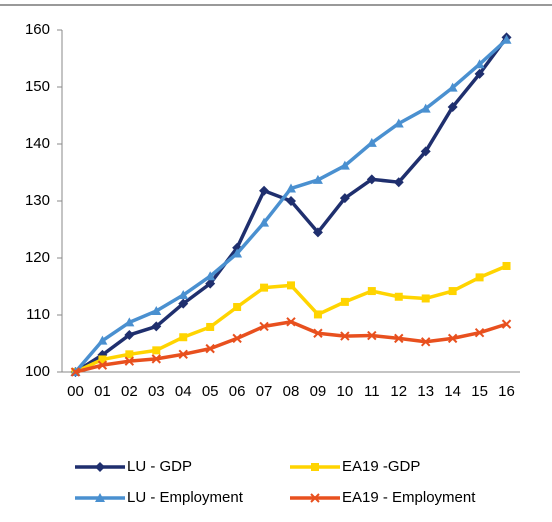  What do you see at coordinates (156, 391) in the screenshot?
I see `x-tick-label: 03` at bounding box center [156, 391].